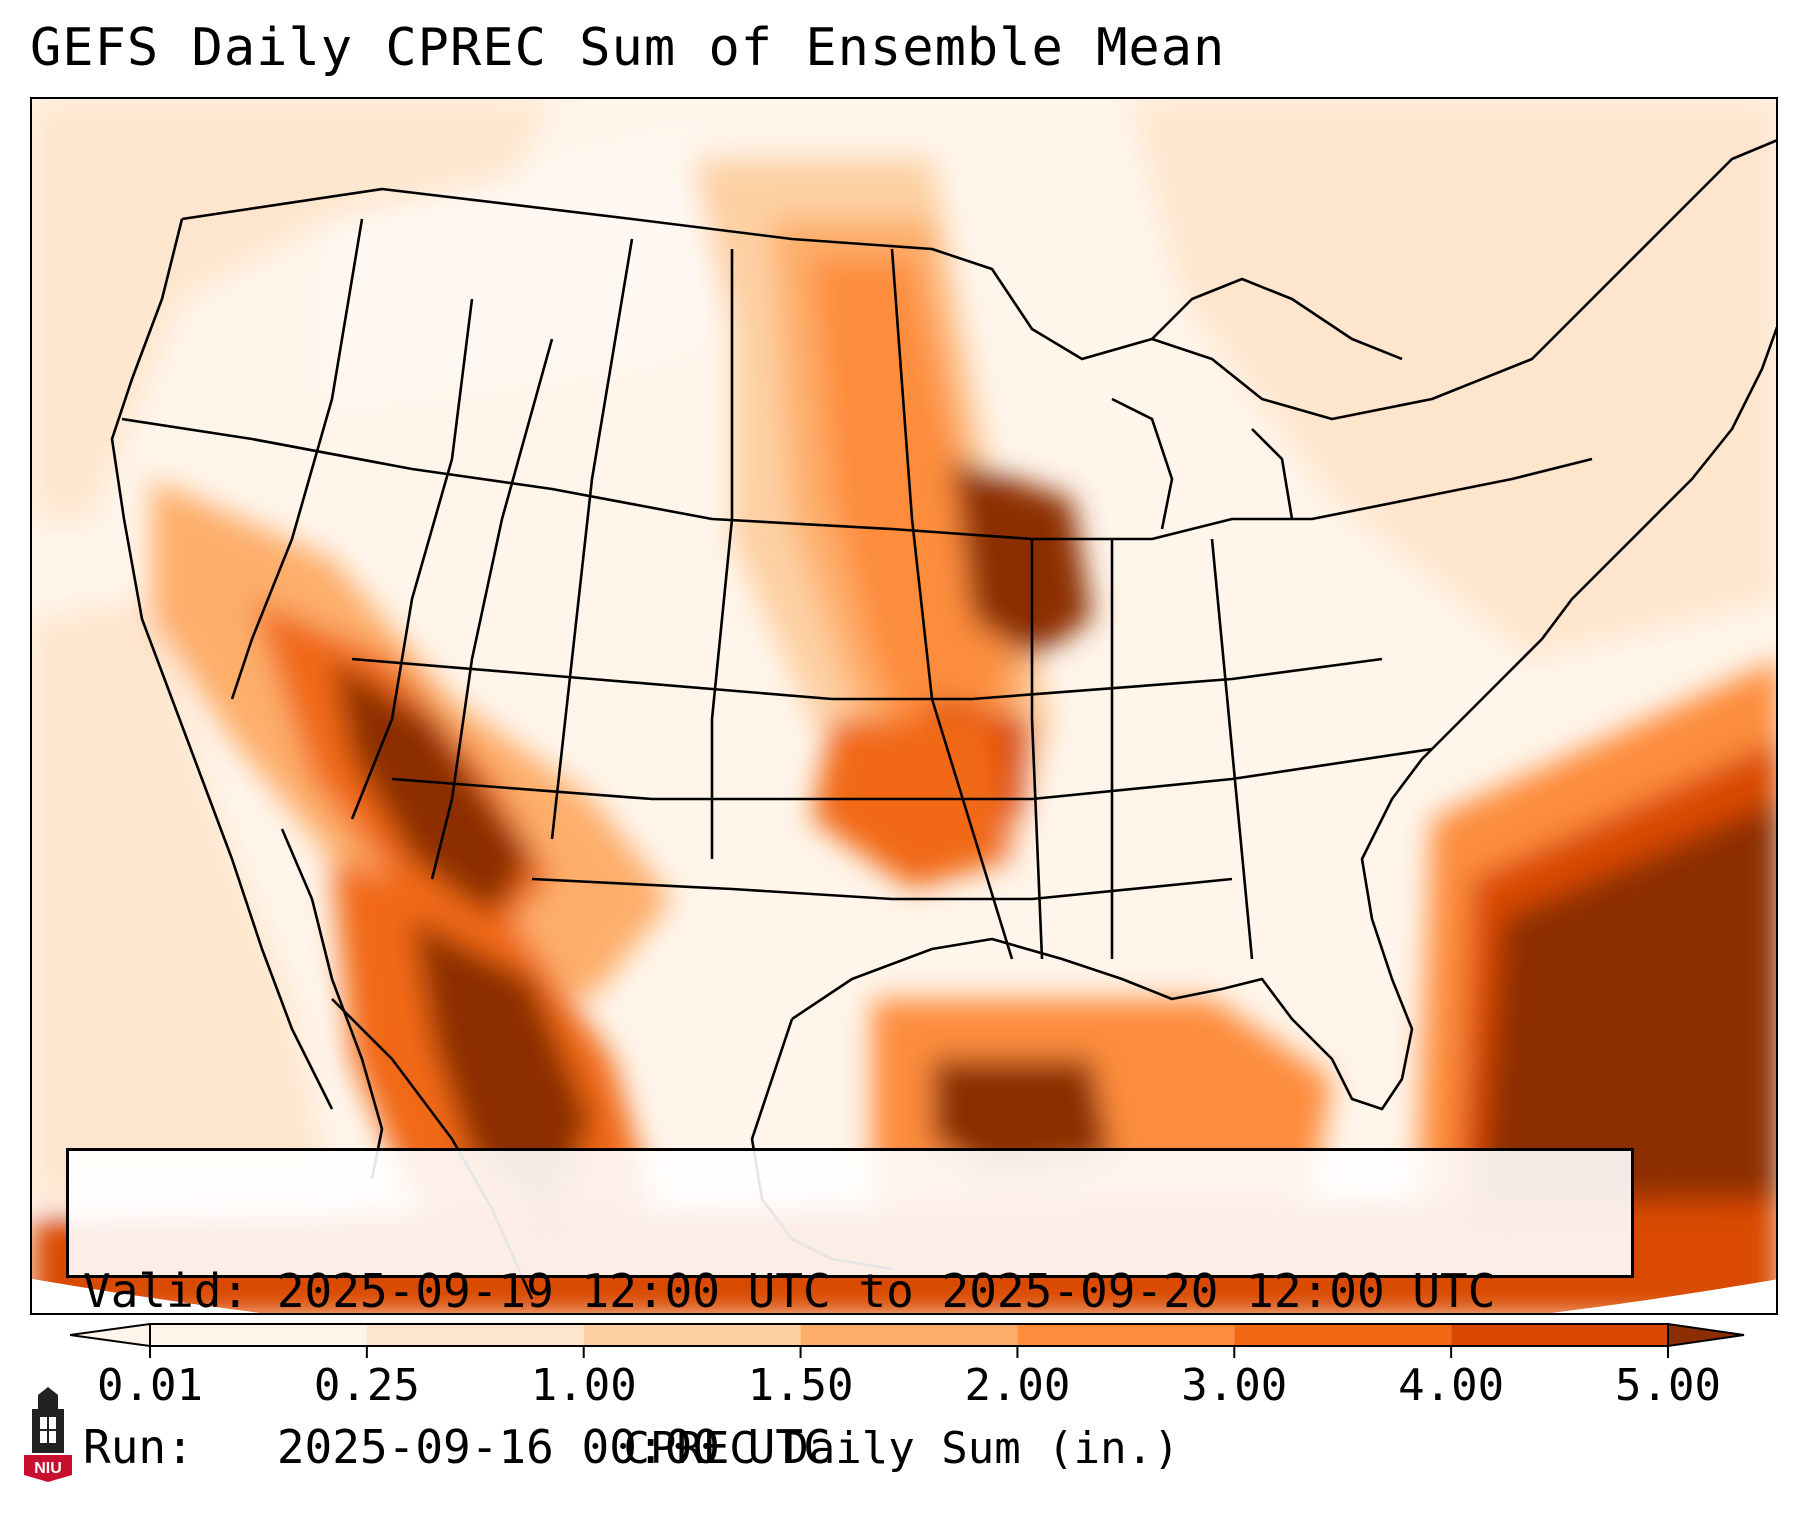  Describe the element at coordinates (48, 1468) in the screenshot. I see `niu-logo-text: NIU` at that location.